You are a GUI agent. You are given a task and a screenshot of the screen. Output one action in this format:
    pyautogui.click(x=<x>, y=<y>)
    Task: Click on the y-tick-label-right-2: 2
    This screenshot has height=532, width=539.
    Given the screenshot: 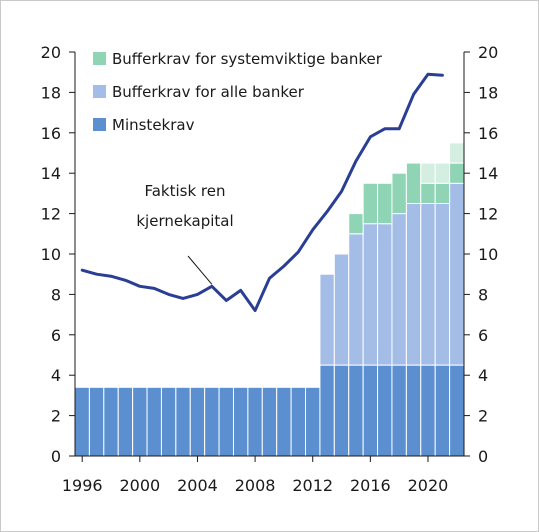 What is the action you would take?
    pyautogui.click(x=483, y=416)
    